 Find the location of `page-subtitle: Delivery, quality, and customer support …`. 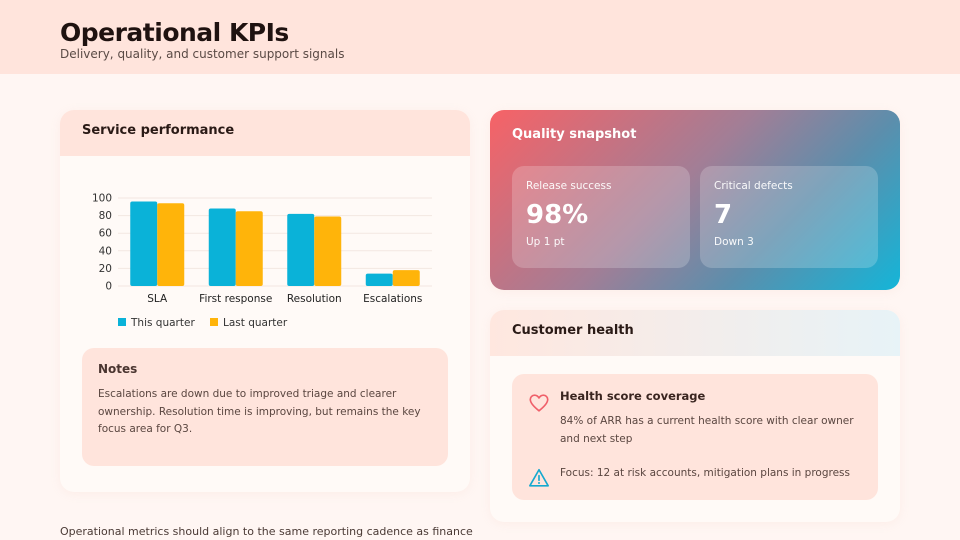

page-subtitle: Delivery, quality, and customer support … is located at coordinates (202, 54).